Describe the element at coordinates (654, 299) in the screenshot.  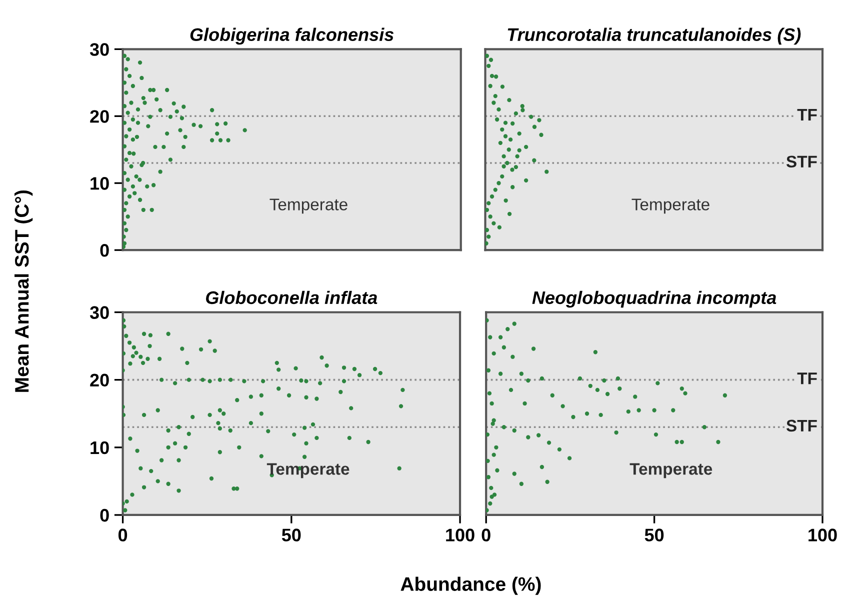
I see `chart-title: Neogloboquadrina incompta` at that location.